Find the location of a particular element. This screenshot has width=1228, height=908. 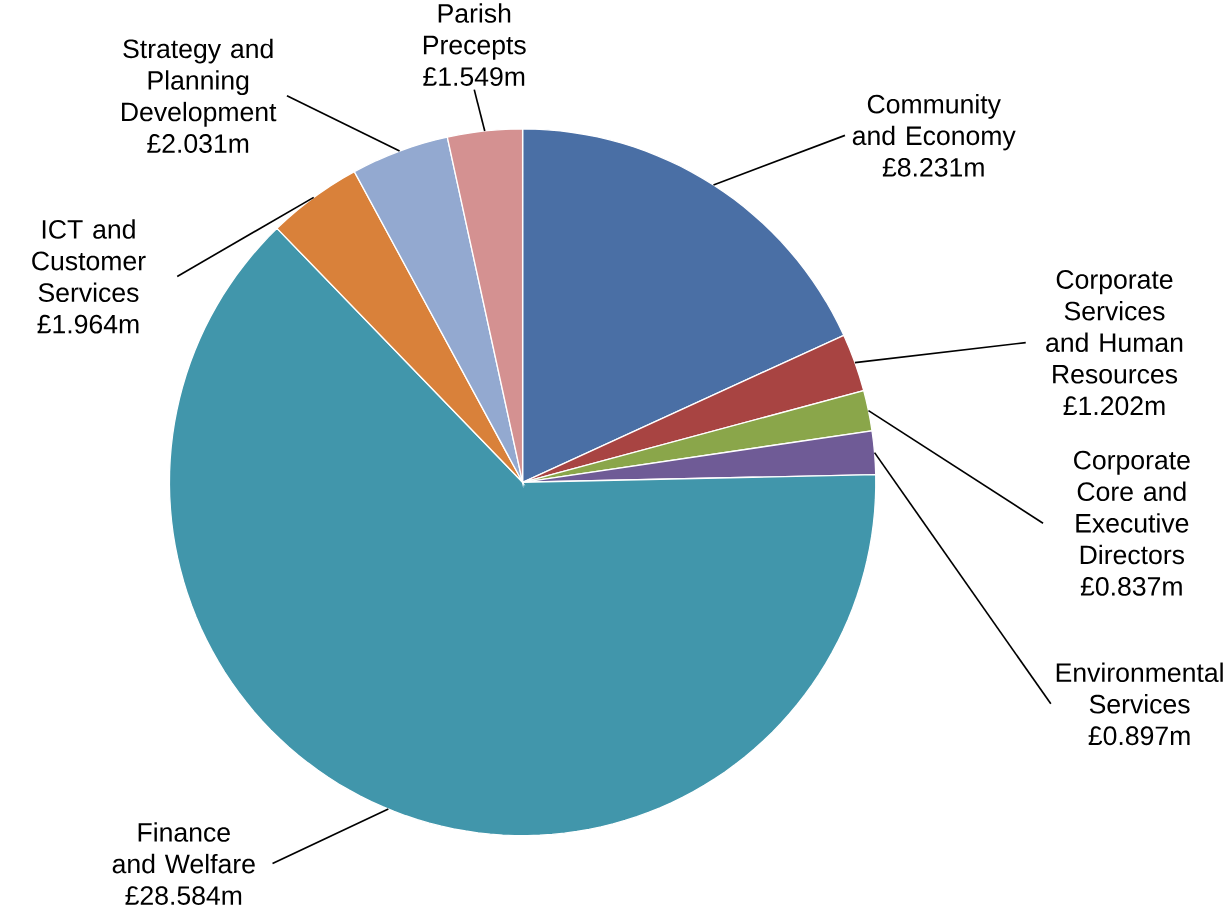

data-label: £8.231m is located at coordinates (933, 167).